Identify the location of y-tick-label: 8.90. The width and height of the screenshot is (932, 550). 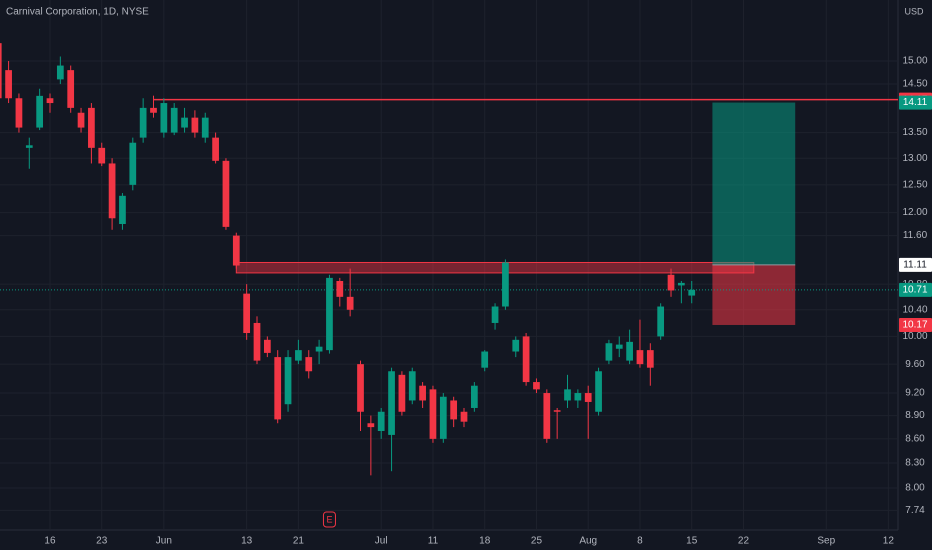
(915, 415).